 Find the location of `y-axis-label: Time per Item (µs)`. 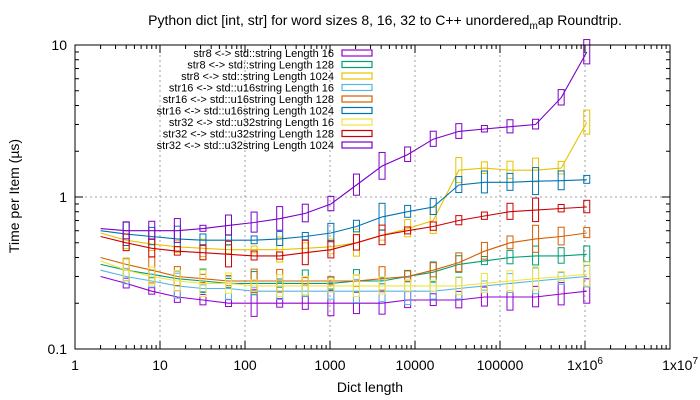

y-axis-label: Time per Item (µs) is located at coordinates (14, 196).